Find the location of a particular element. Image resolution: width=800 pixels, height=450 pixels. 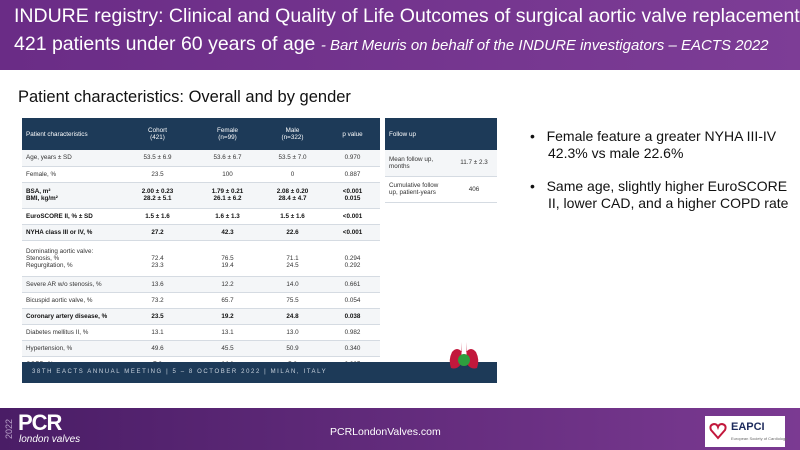

table-cell: 12.2 is located at coordinates (227, 284).